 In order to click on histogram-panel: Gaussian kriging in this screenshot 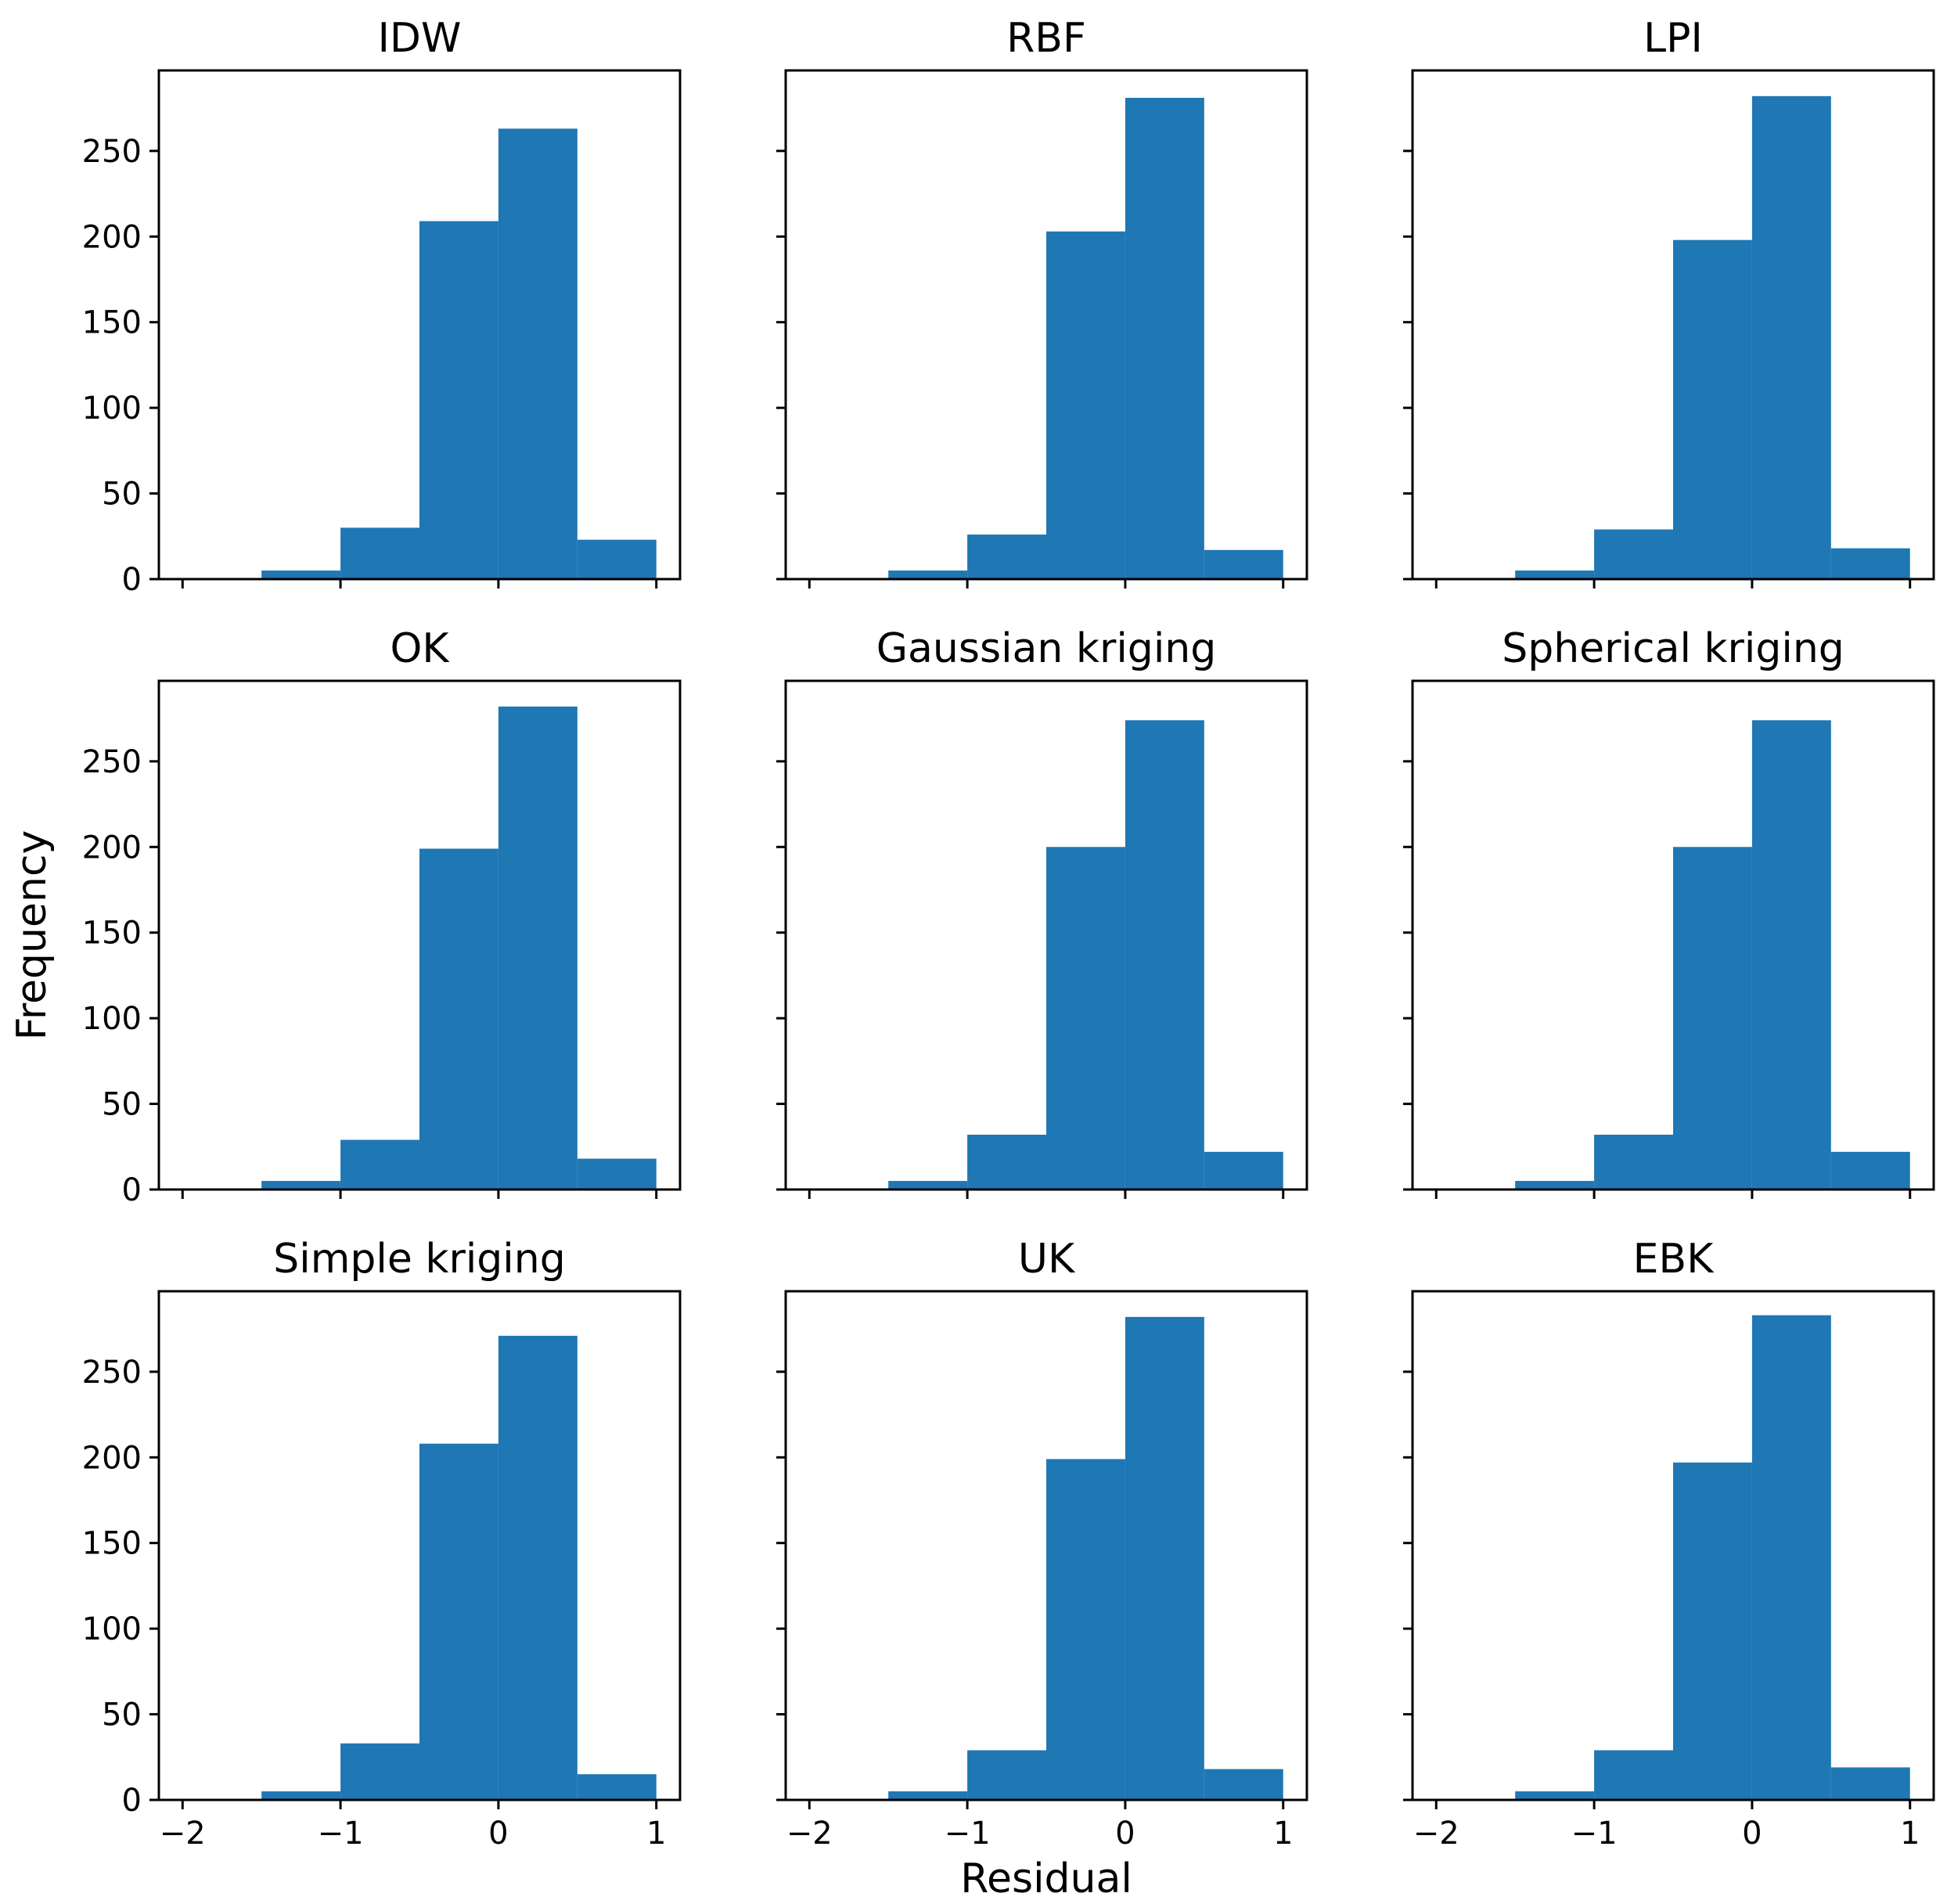, I will do `click(1042, 912)`.